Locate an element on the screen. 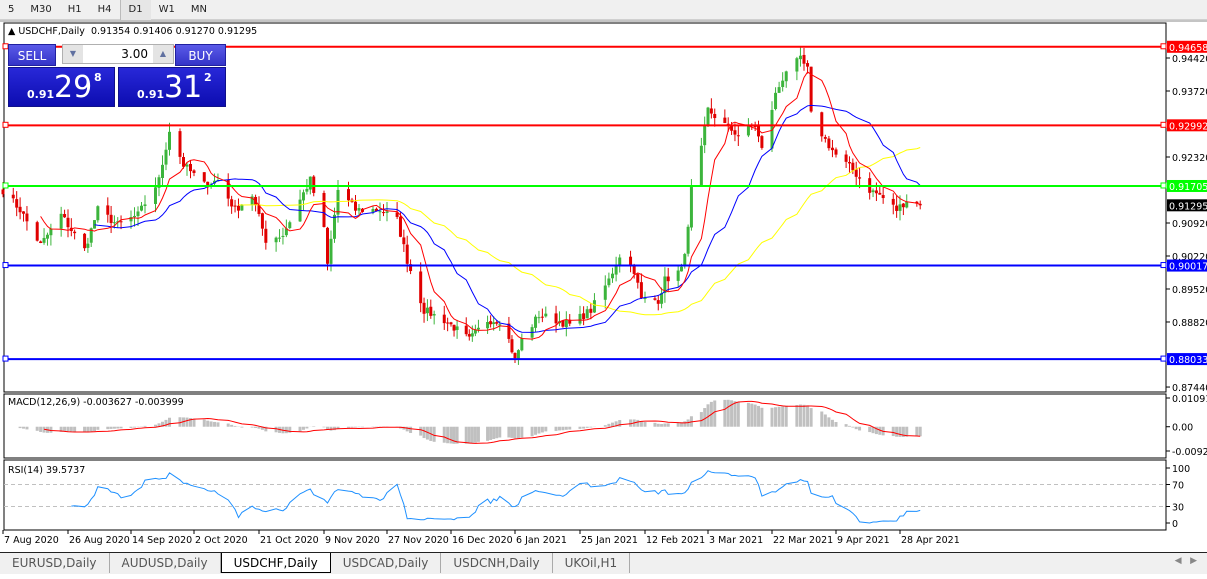  increase-lot-icon: ▲ is located at coordinates (163, 54).